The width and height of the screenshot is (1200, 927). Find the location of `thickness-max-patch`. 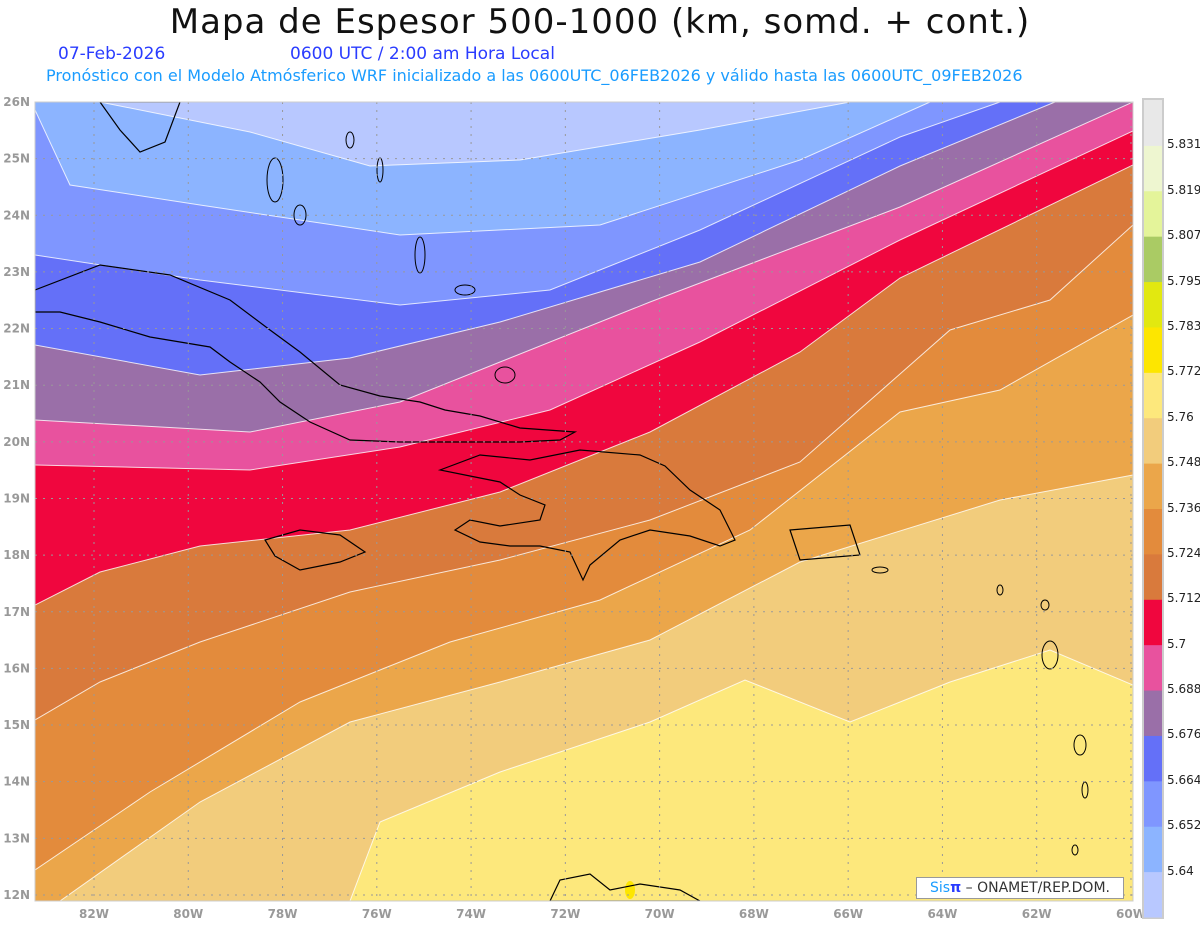

thickness-max-patch is located at coordinates (630, 890).